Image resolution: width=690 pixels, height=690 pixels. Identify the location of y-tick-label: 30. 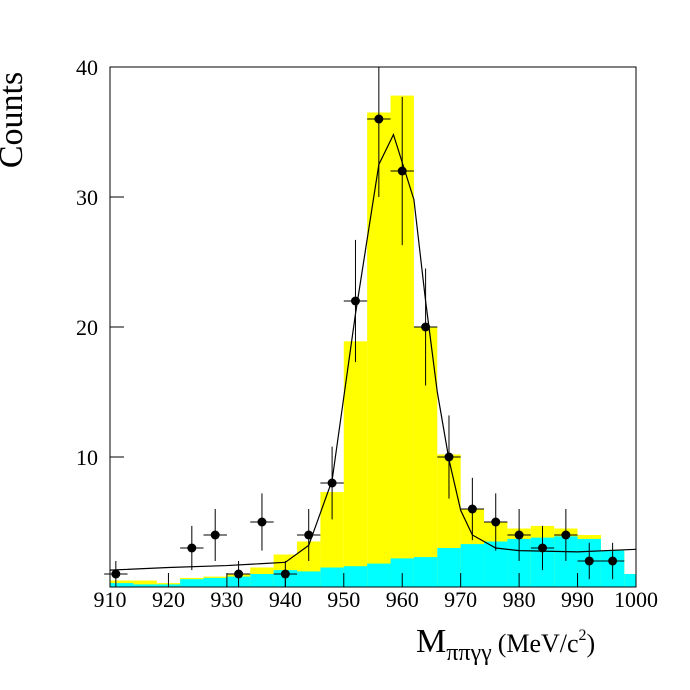
(87, 197).